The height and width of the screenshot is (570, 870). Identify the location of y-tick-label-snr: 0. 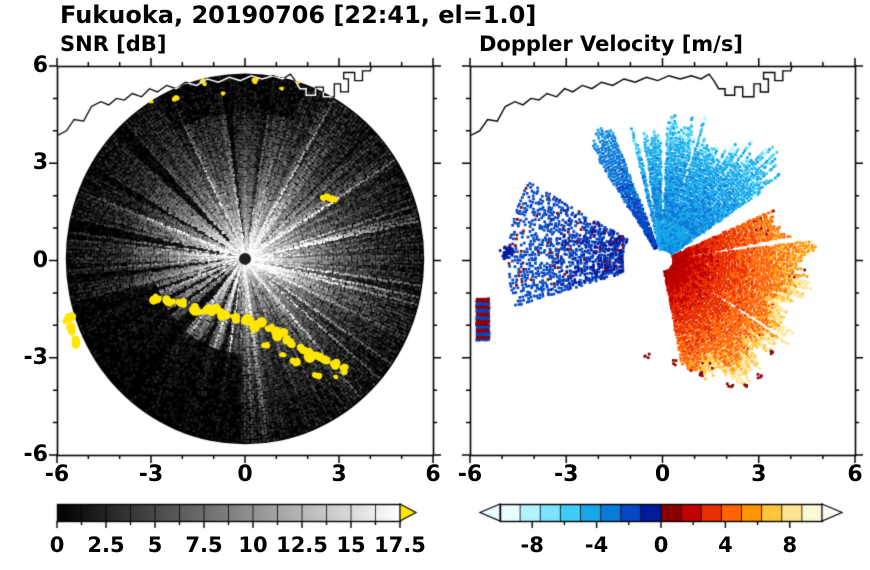
(40, 260).